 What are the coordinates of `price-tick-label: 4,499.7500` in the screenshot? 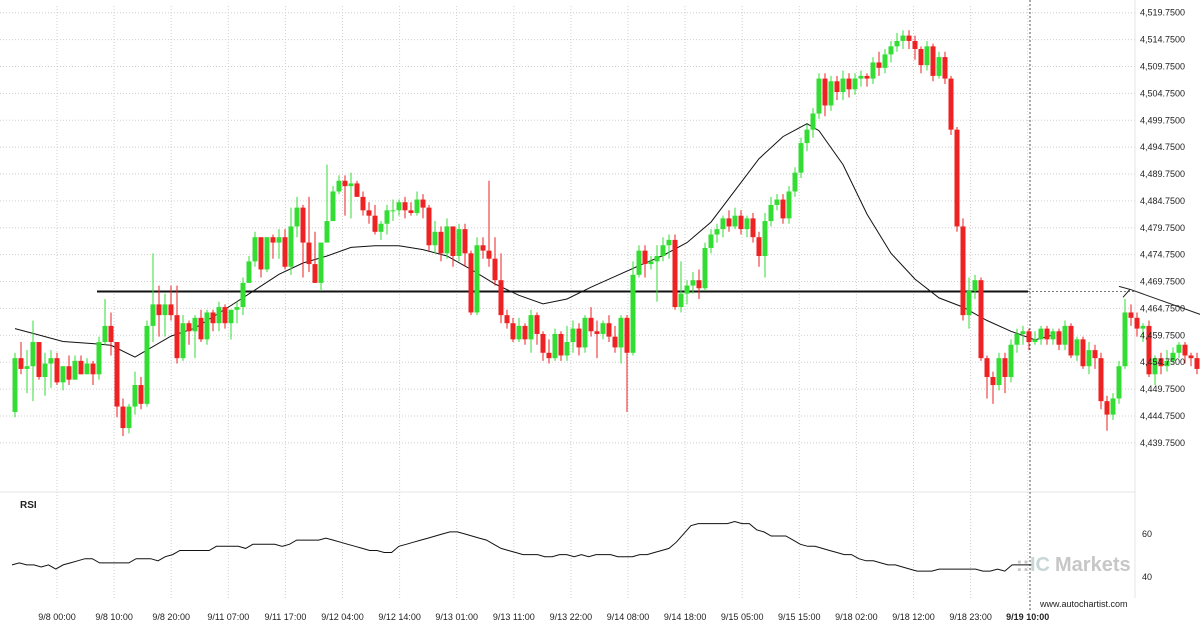 It's located at (1162, 120).